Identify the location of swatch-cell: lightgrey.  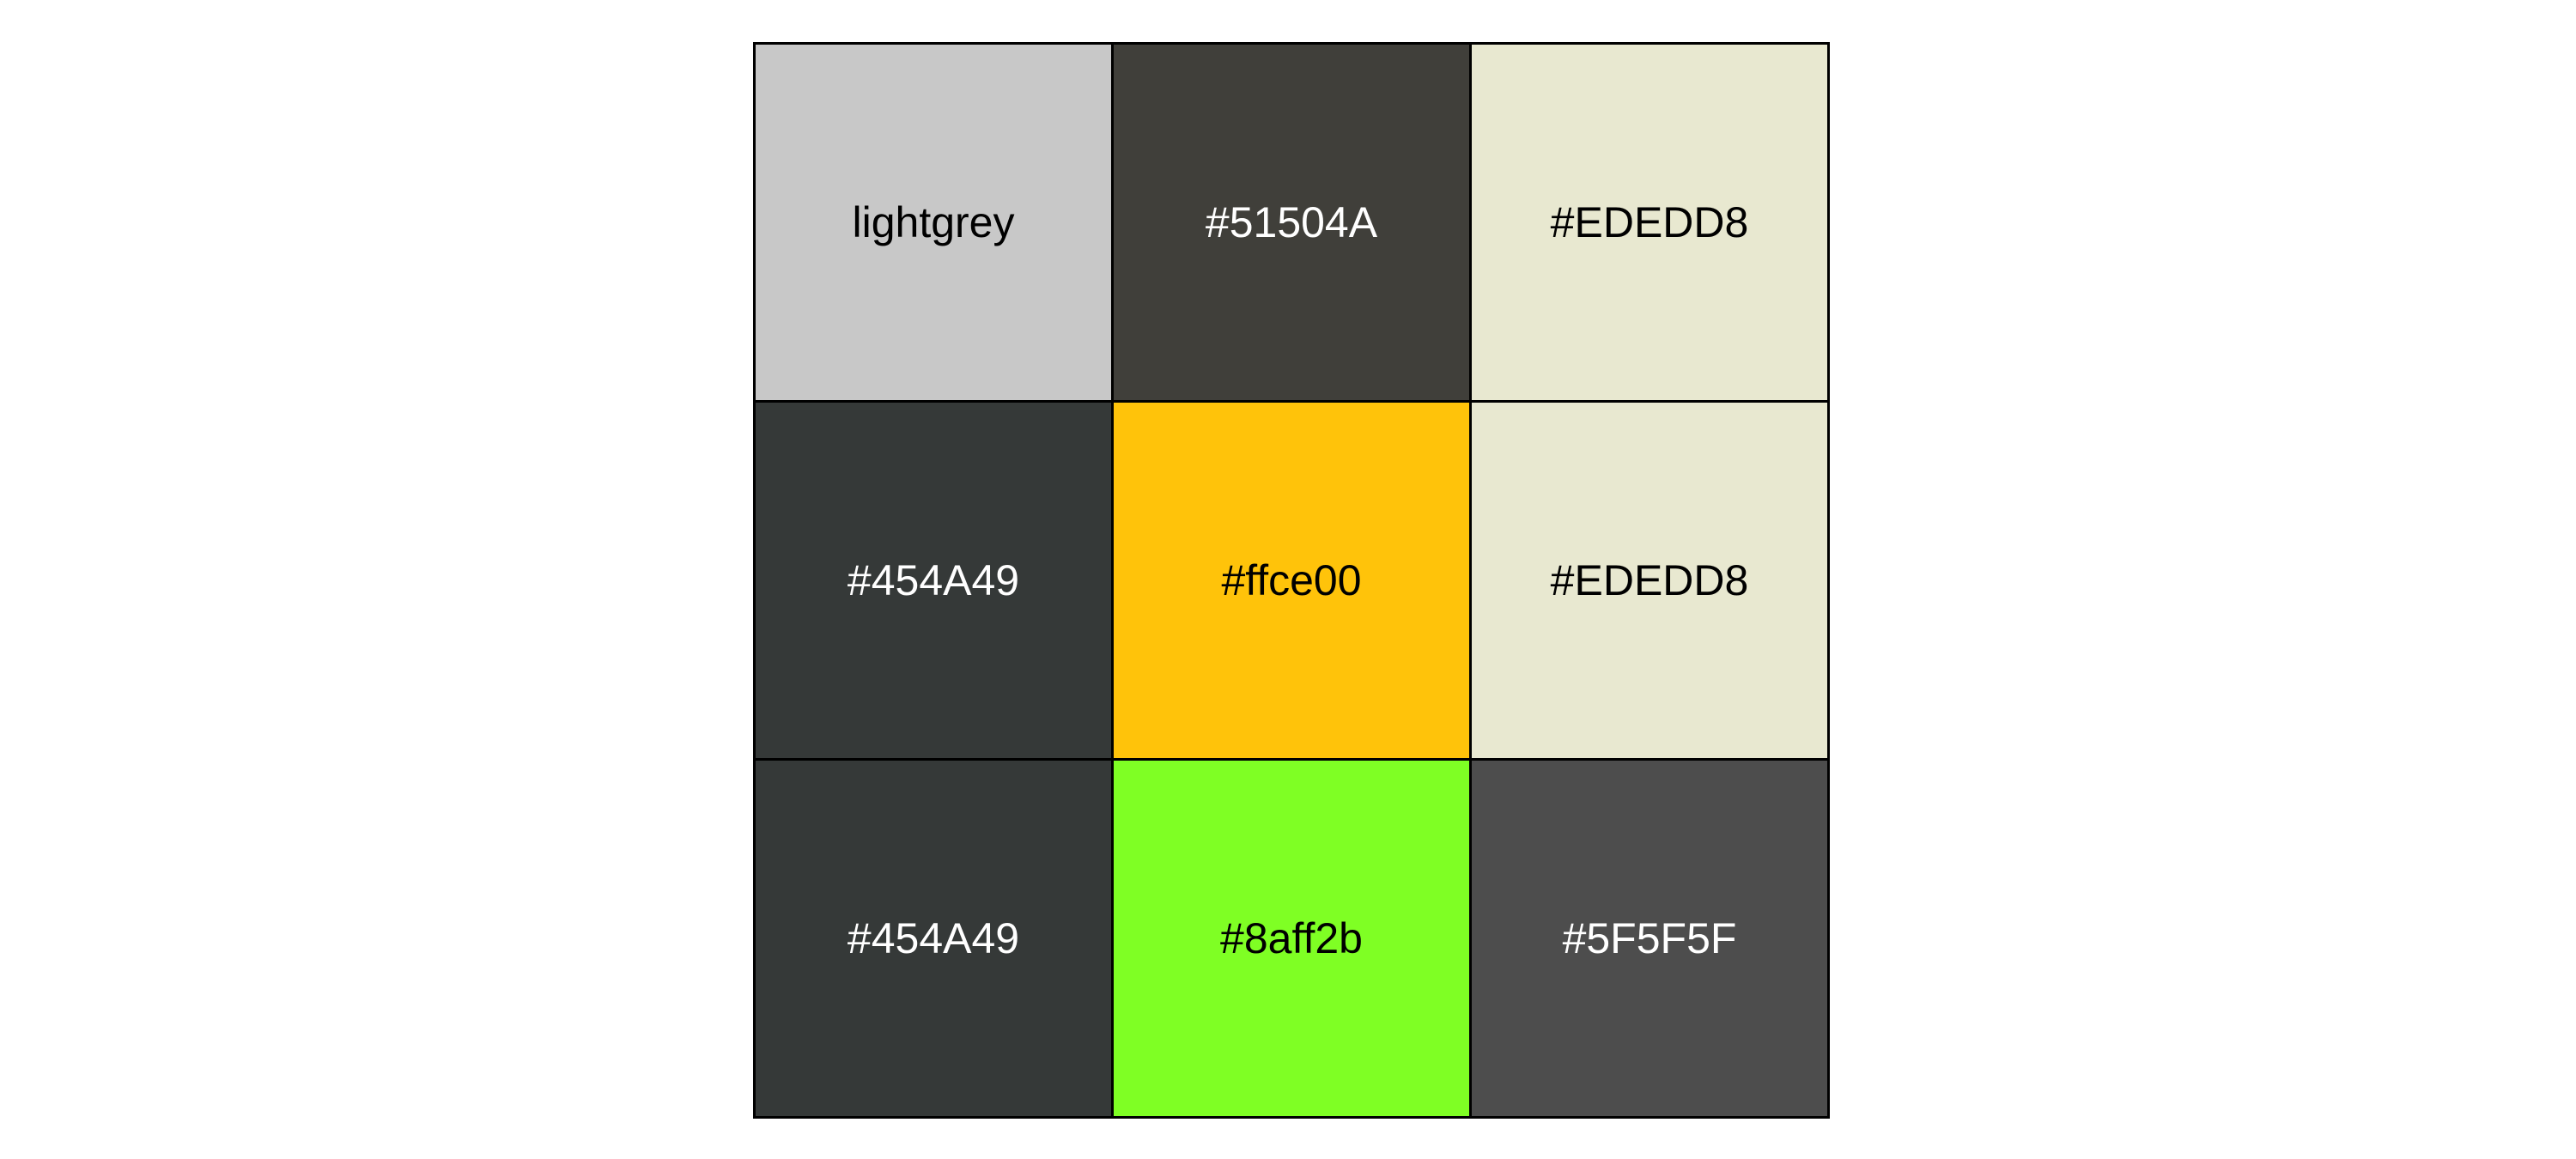
(933, 223).